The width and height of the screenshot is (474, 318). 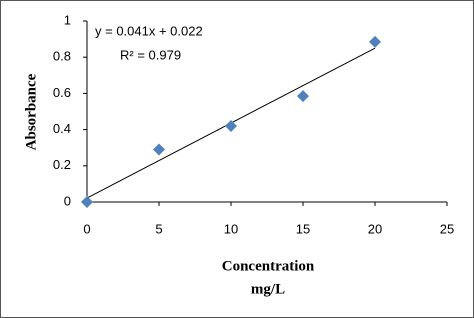 I want to click on y-tick-label: 0.8, so click(x=62, y=56).